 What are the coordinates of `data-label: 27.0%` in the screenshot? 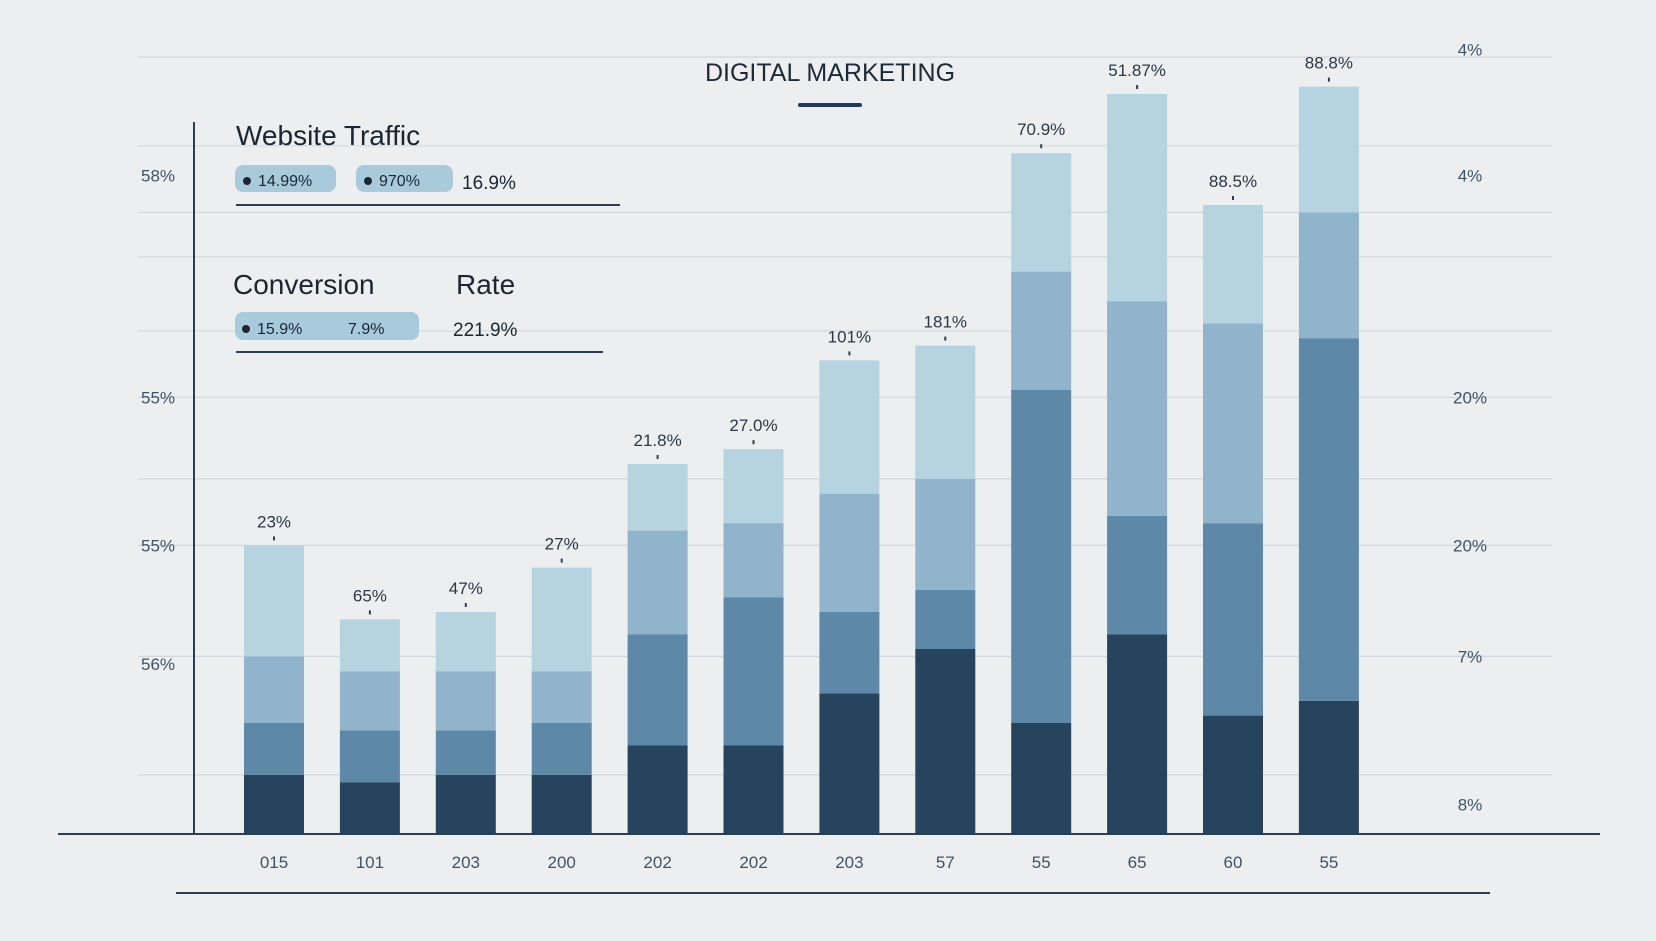 It's located at (753, 425).